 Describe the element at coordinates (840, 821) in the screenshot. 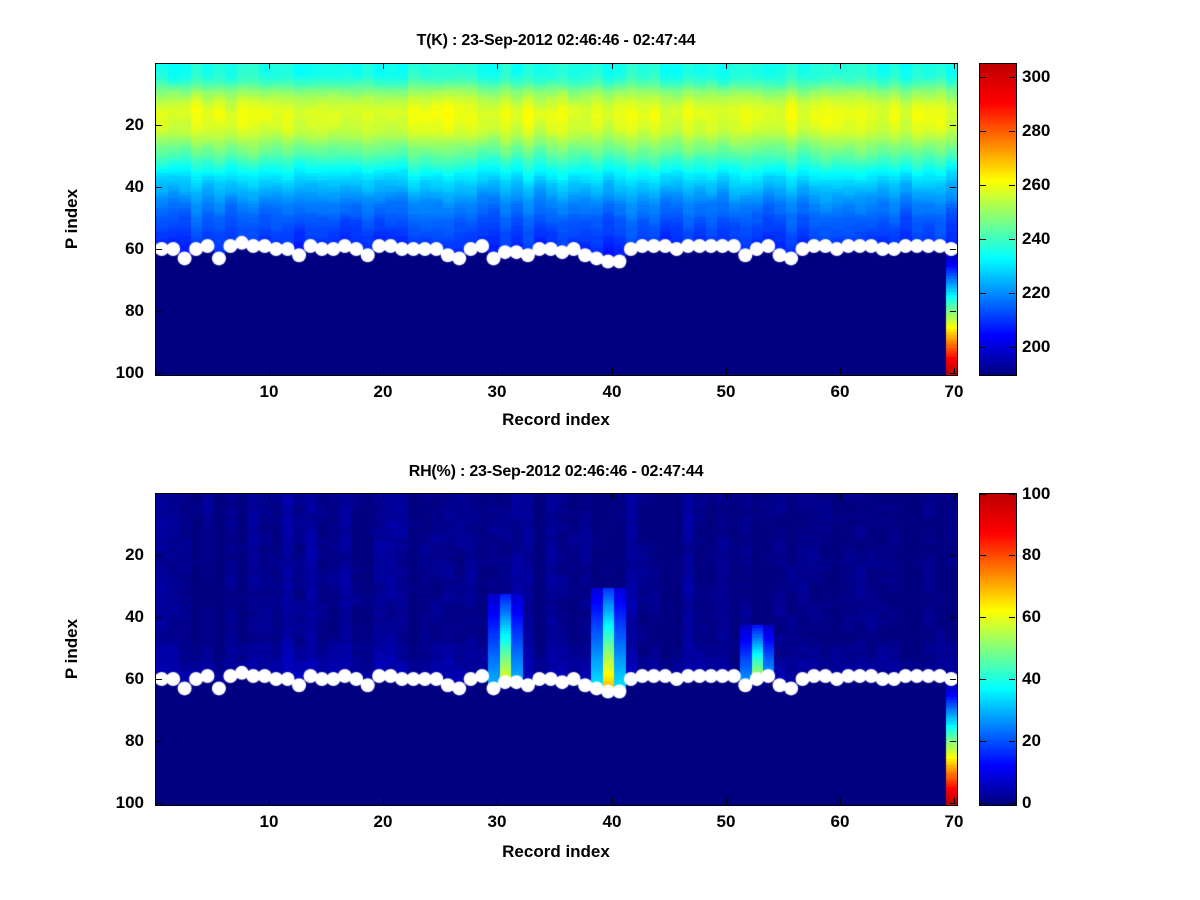

I see `xticklabel-relative-humidity: 60` at that location.